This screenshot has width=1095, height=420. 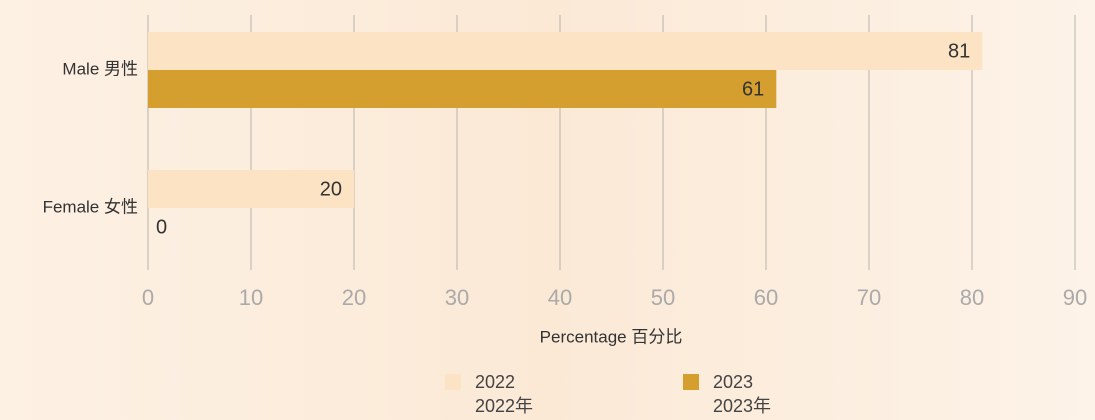 What do you see at coordinates (457, 297) in the screenshot?
I see `x-tick-label: 30` at bounding box center [457, 297].